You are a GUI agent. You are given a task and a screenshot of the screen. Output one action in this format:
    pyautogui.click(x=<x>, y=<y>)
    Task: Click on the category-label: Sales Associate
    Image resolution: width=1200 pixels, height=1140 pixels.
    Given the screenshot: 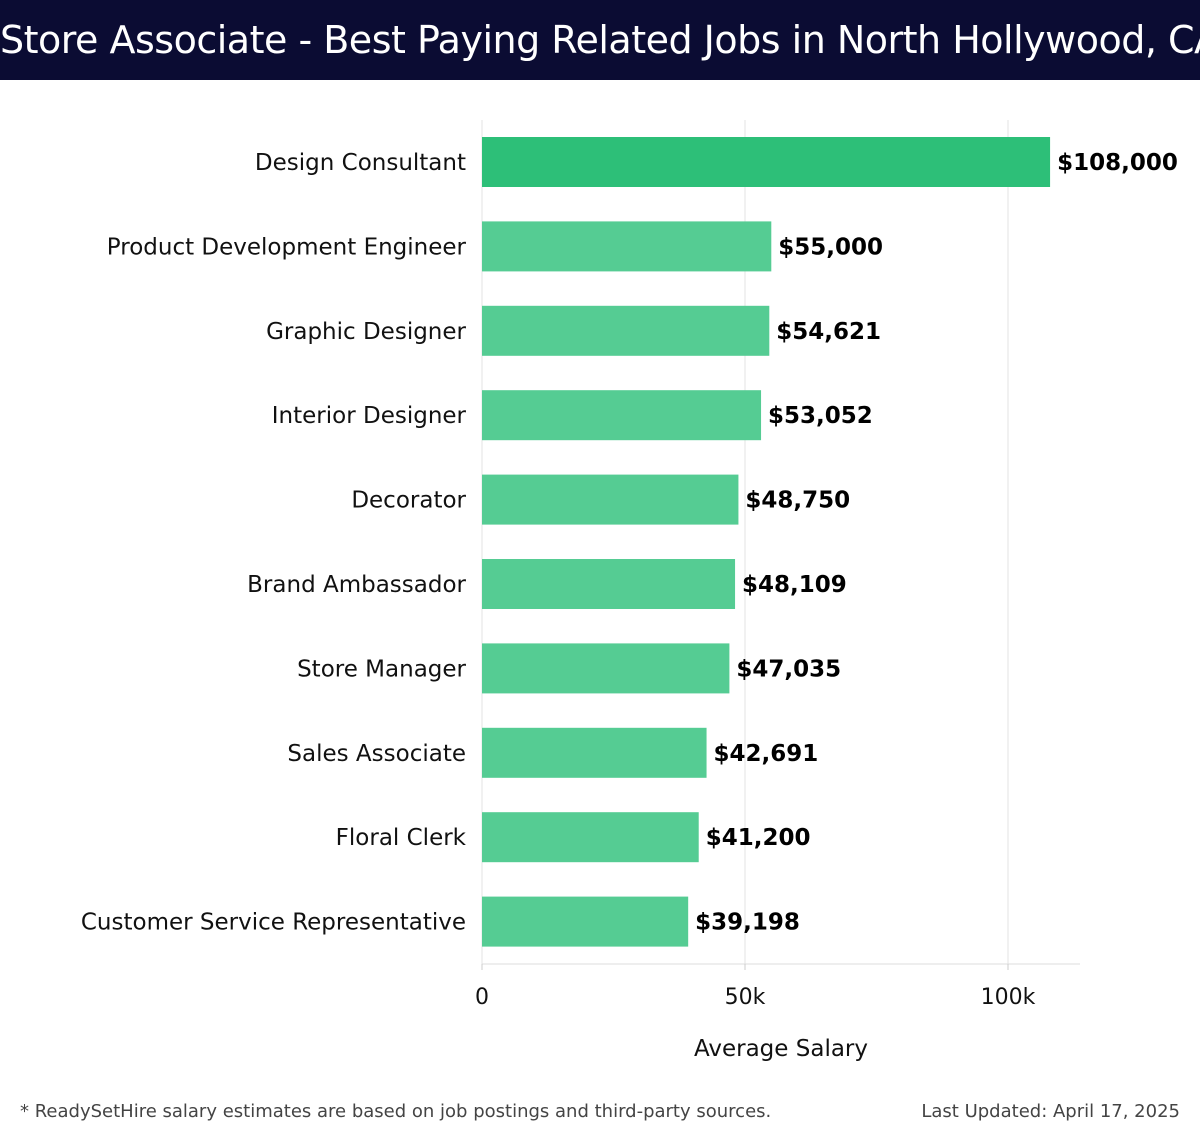 What is the action you would take?
    pyautogui.click(x=376, y=754)
    